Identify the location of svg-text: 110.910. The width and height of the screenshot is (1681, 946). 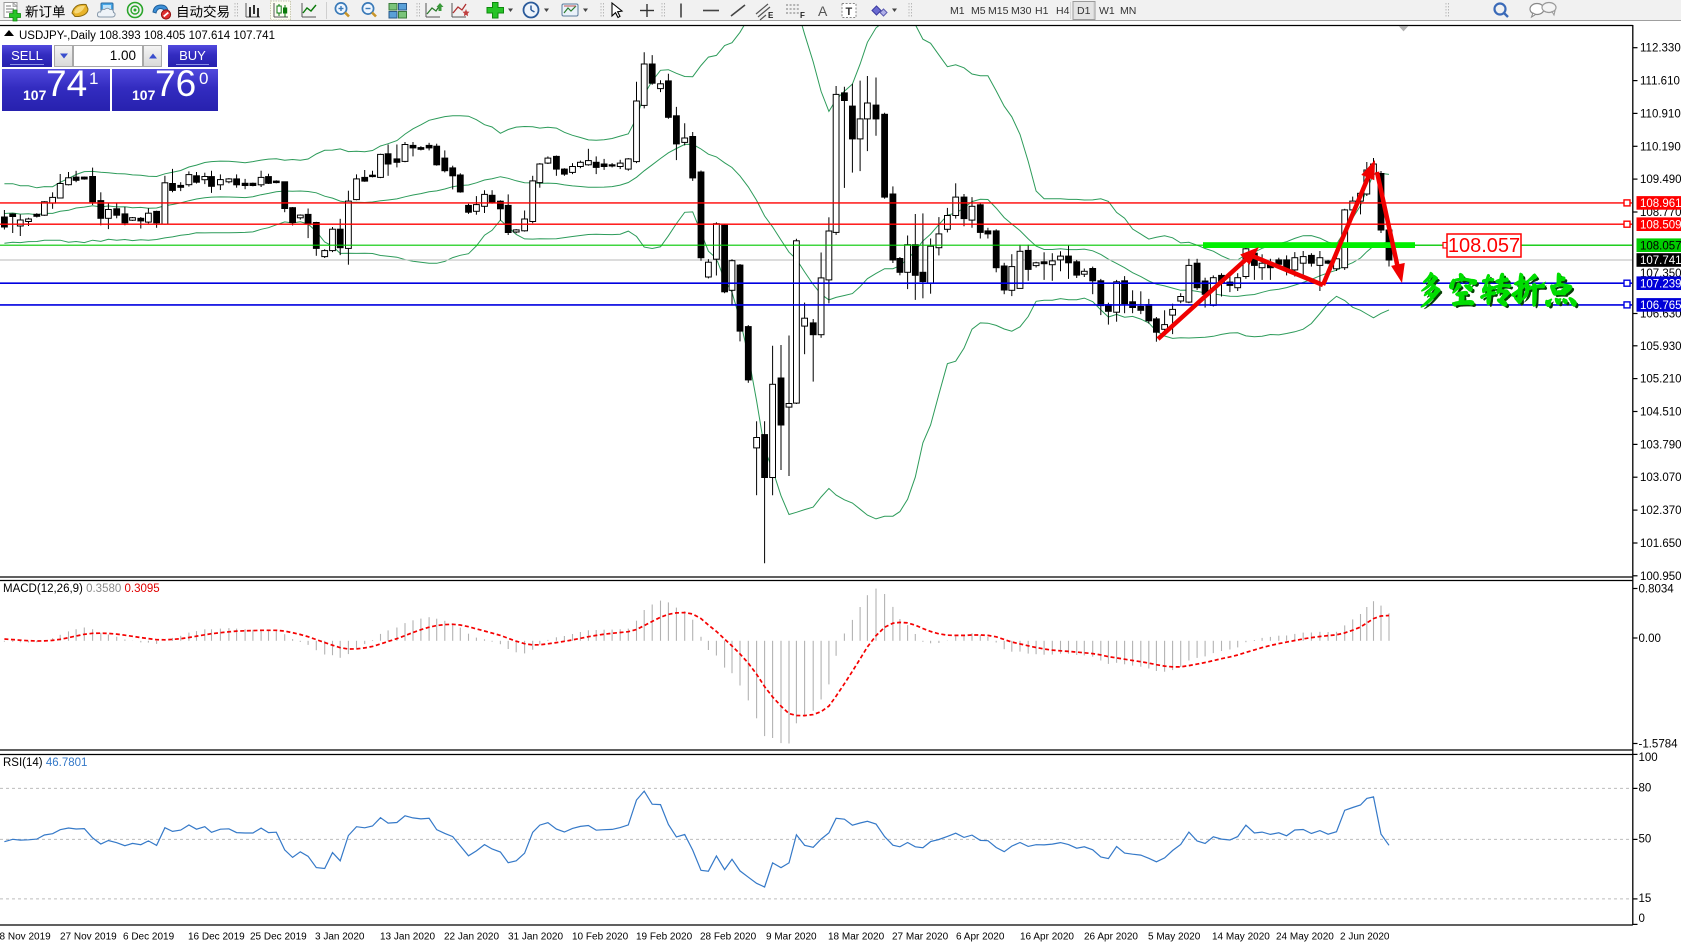
(1660, 114).